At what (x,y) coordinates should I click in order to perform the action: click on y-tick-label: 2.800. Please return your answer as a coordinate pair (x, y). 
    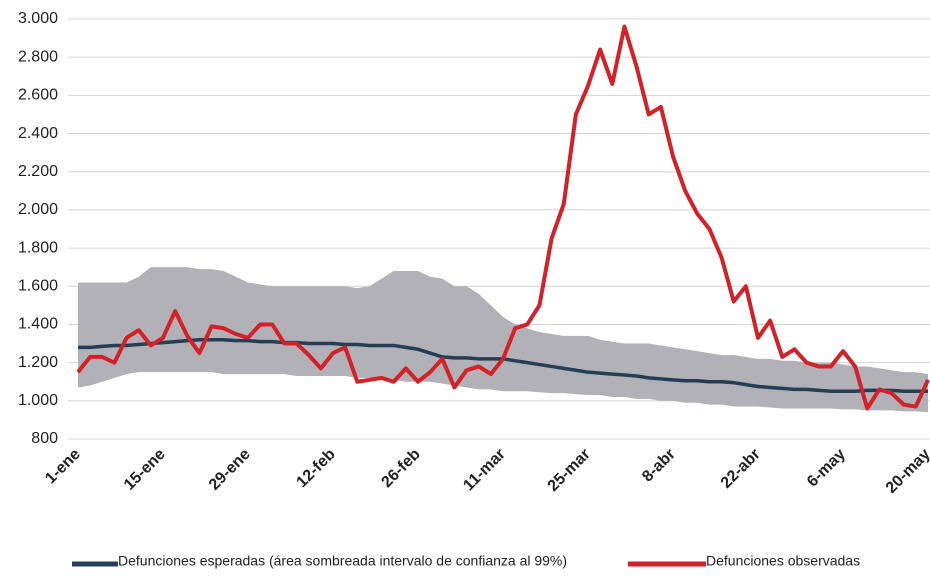
    Looking at the image, I should click on (38, 56).